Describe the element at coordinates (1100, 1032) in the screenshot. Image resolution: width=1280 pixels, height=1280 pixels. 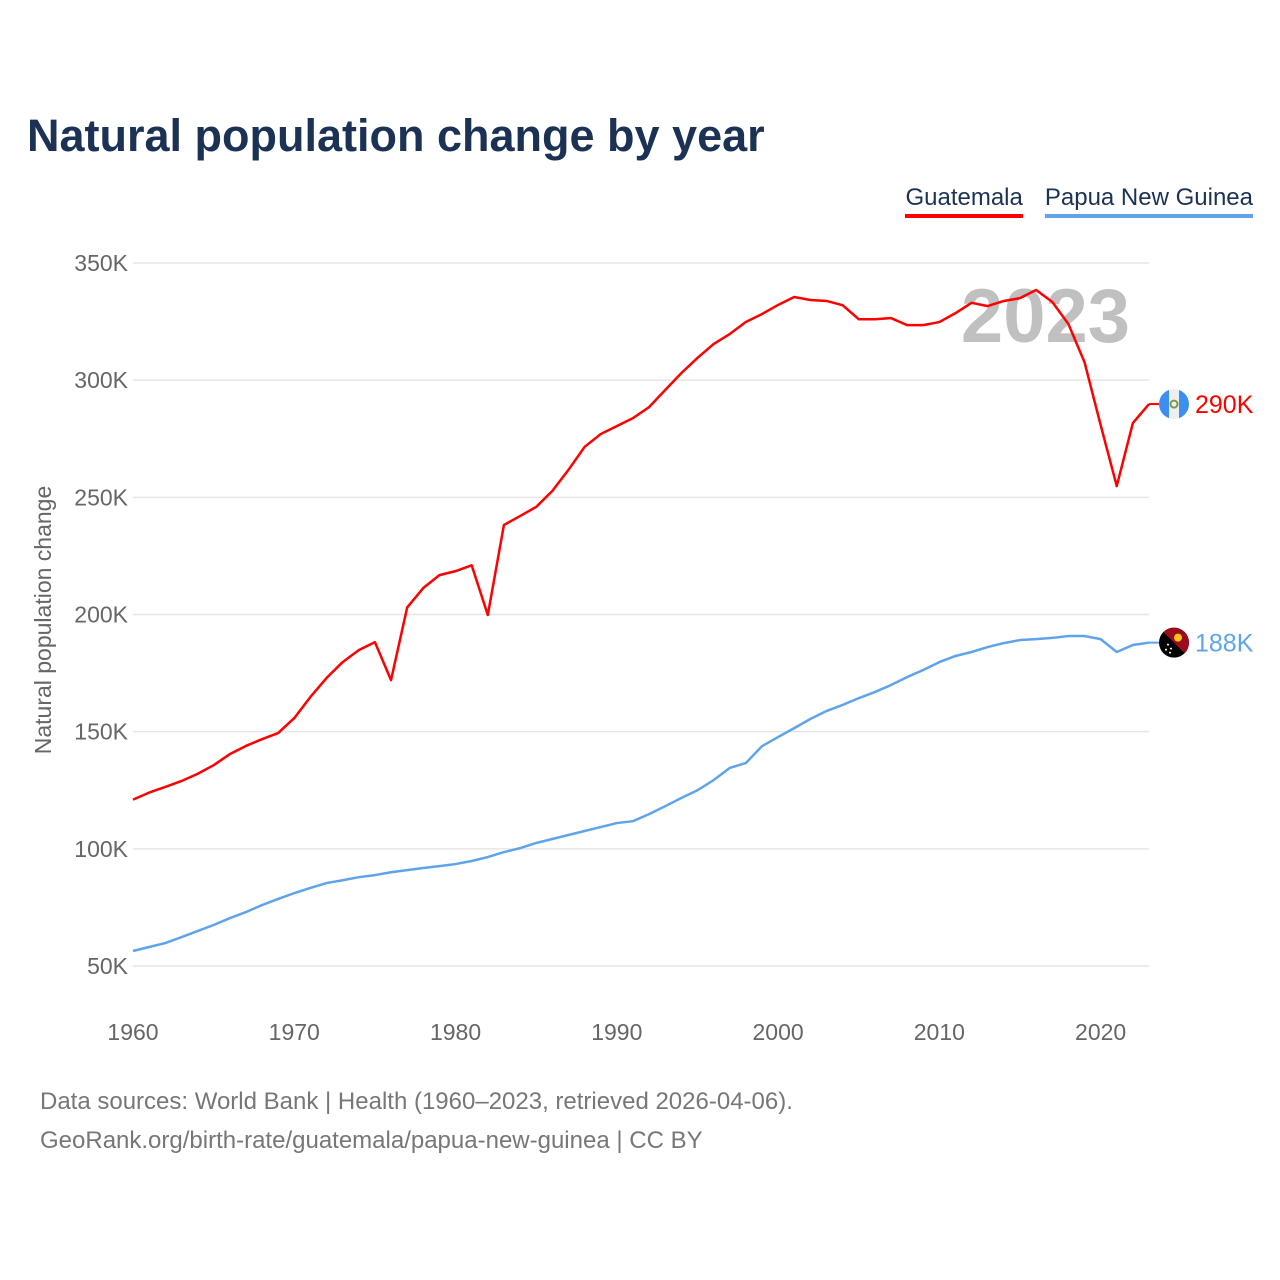
I see `x-tick-label: 2020` at that location.